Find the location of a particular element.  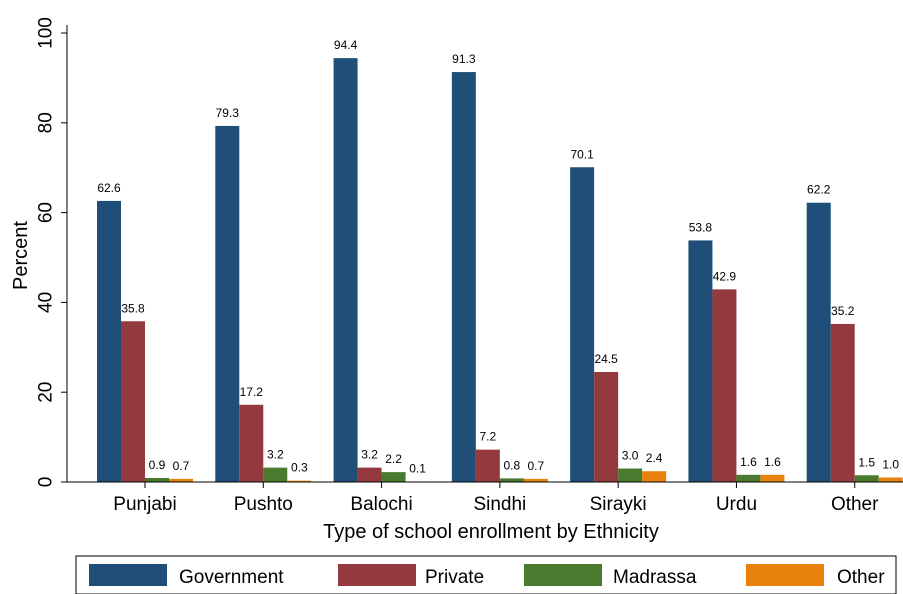

bar-value-label: 53.8 is located at coordinates (701, 227).